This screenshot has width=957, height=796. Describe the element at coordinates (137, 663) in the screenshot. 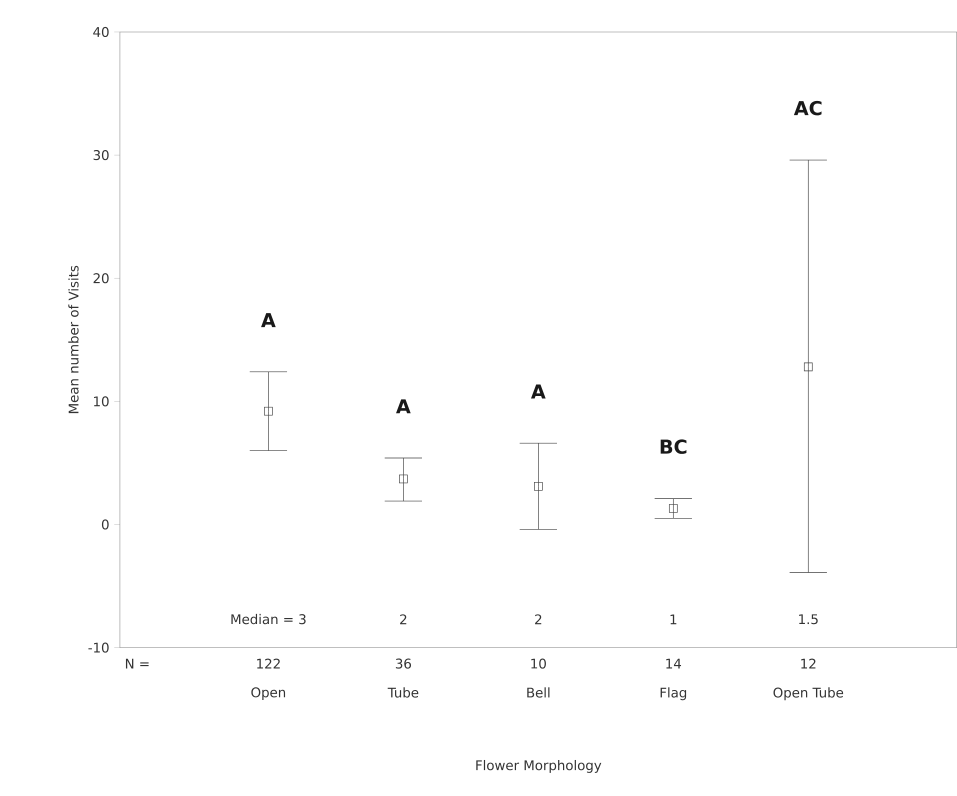

I see `text: N =` at that location.